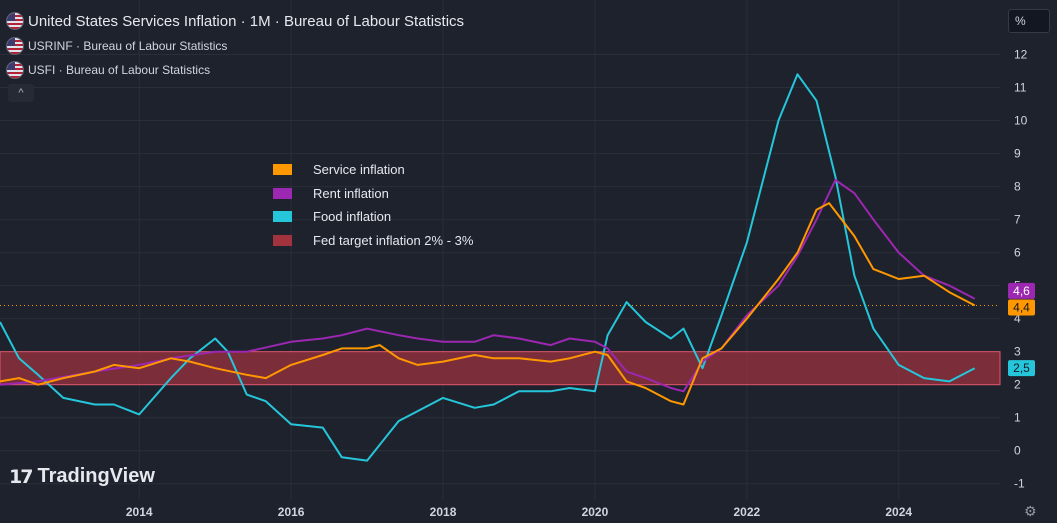 The width and height of the screenshot is (1057, 523). I want to click on series-row-2: USFI · Bureau of Labour Statistics, so click(108, 70).